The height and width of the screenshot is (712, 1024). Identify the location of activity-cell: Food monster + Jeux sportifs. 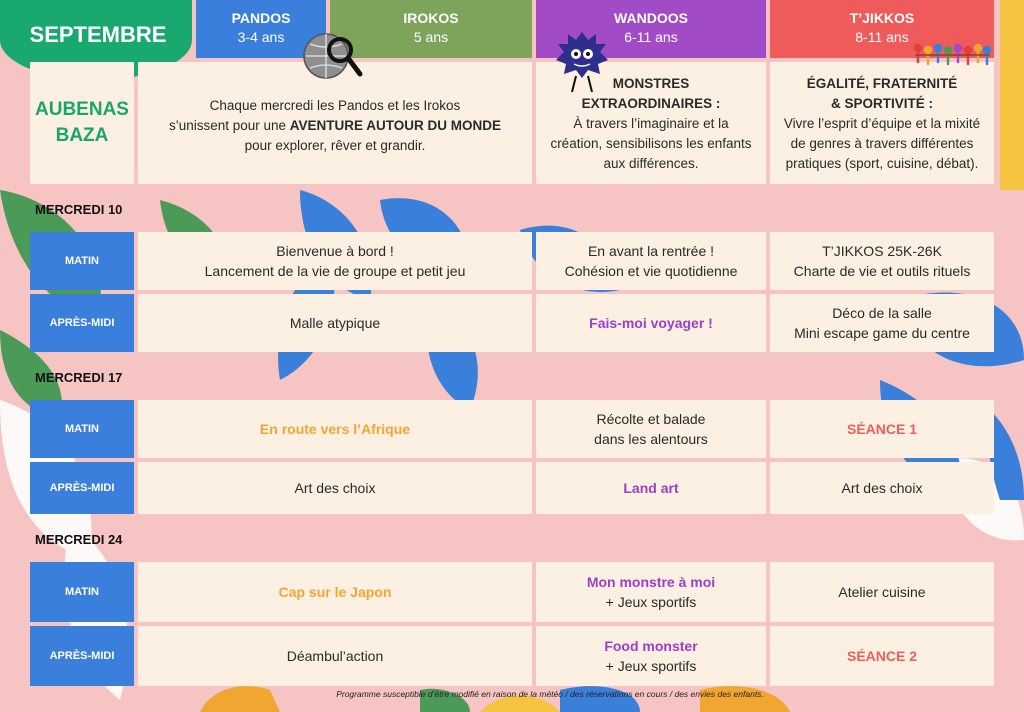
(651, 656).